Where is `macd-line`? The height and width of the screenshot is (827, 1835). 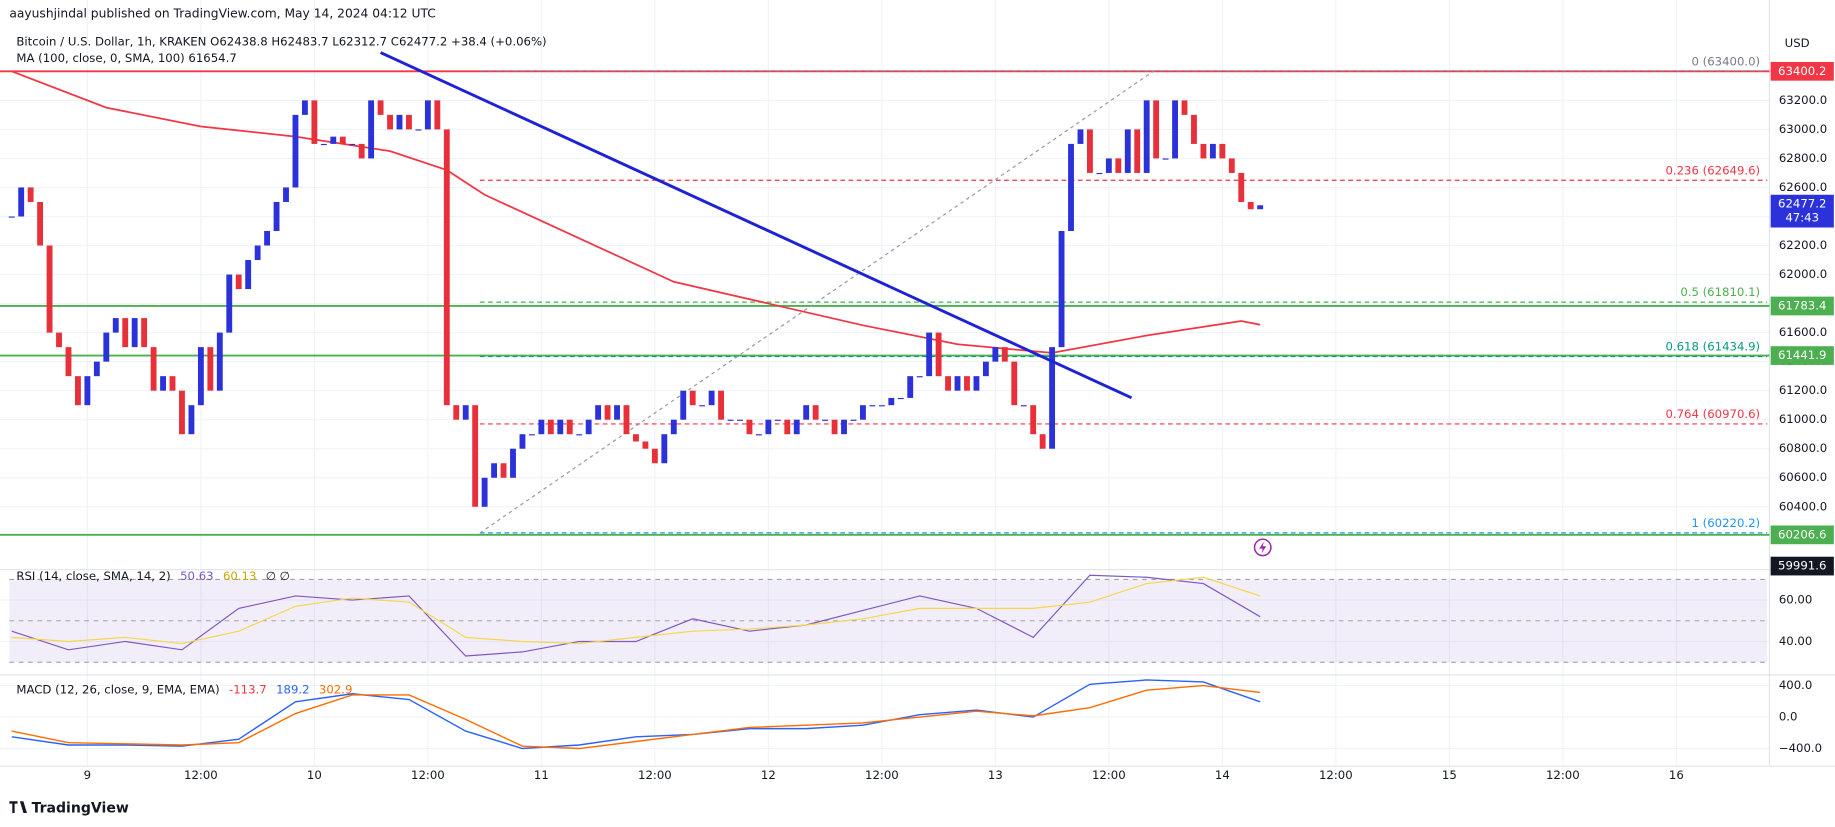 macd-line is located at coordinates (636, 717).